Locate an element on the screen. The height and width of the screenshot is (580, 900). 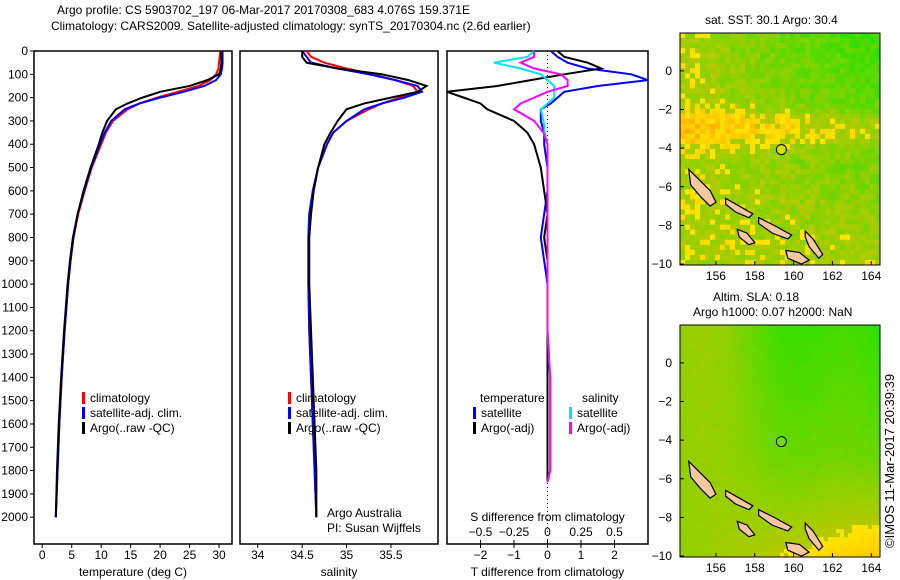
island is located at coordinates (814, 244).